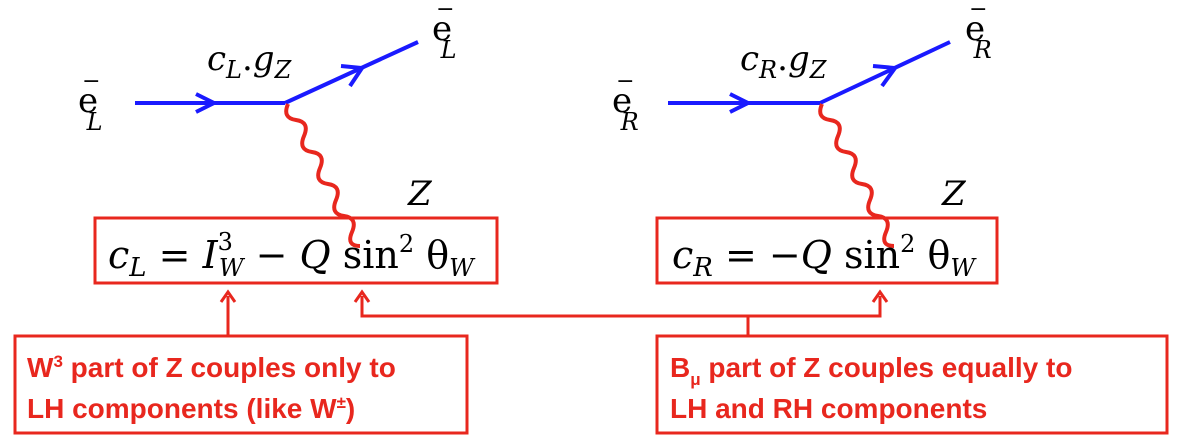 The image size is (1182, 440). I want to click on right-incoming-electron-label: e− R, so click(625, 102).